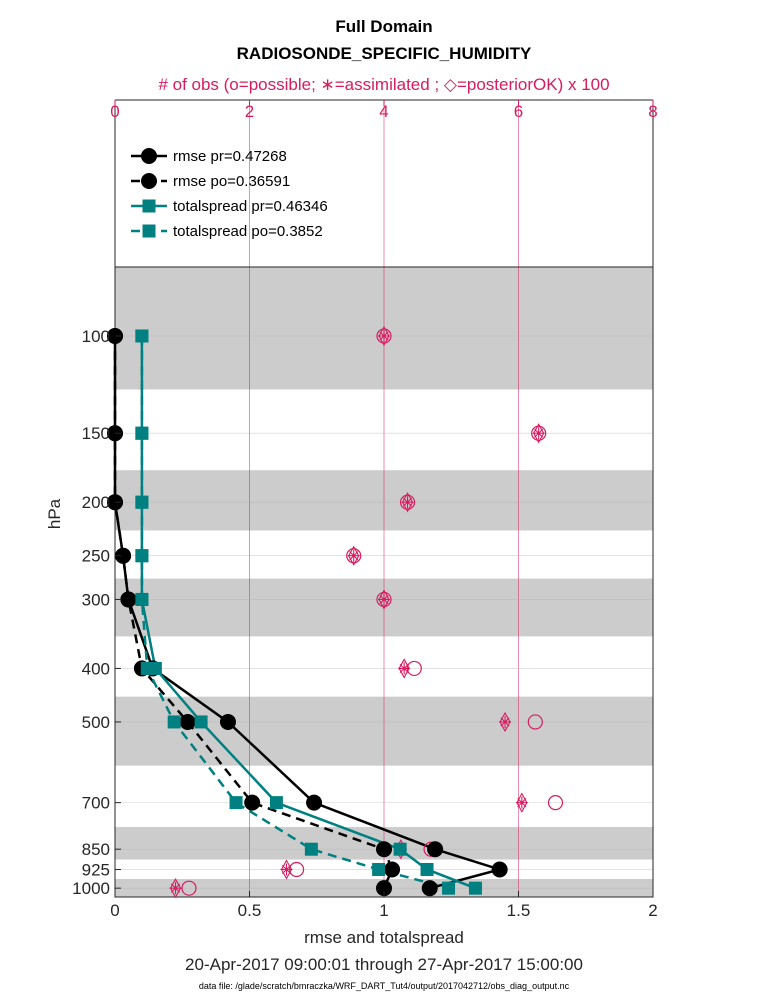 The image size is (768, 1008). Describe the element at coordinates (250, 910) in the screenshot. I see `x-tick-label: 0.5` at that location.